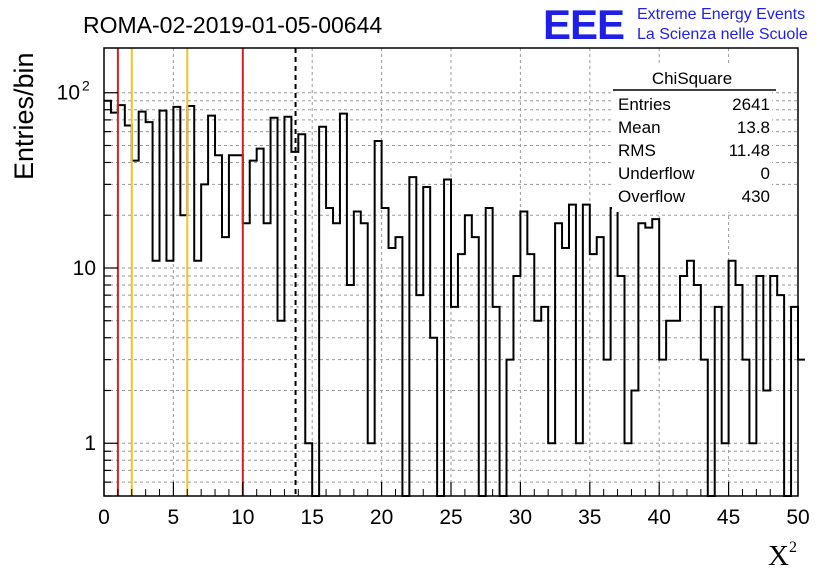 Image resolution: width=836 pixels, height=572 pixels. I want to click on x-tick-label: 25, so click(450, 517).